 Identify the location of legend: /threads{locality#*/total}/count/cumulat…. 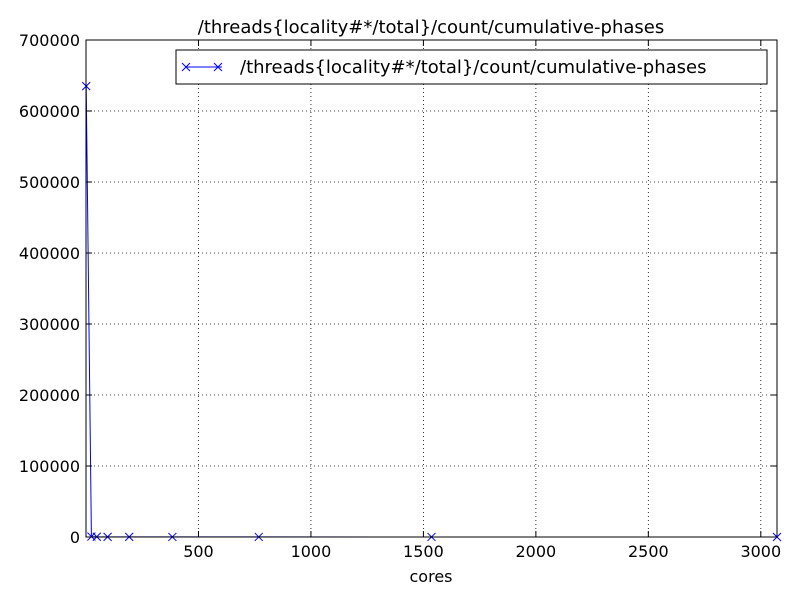
(471, 67).